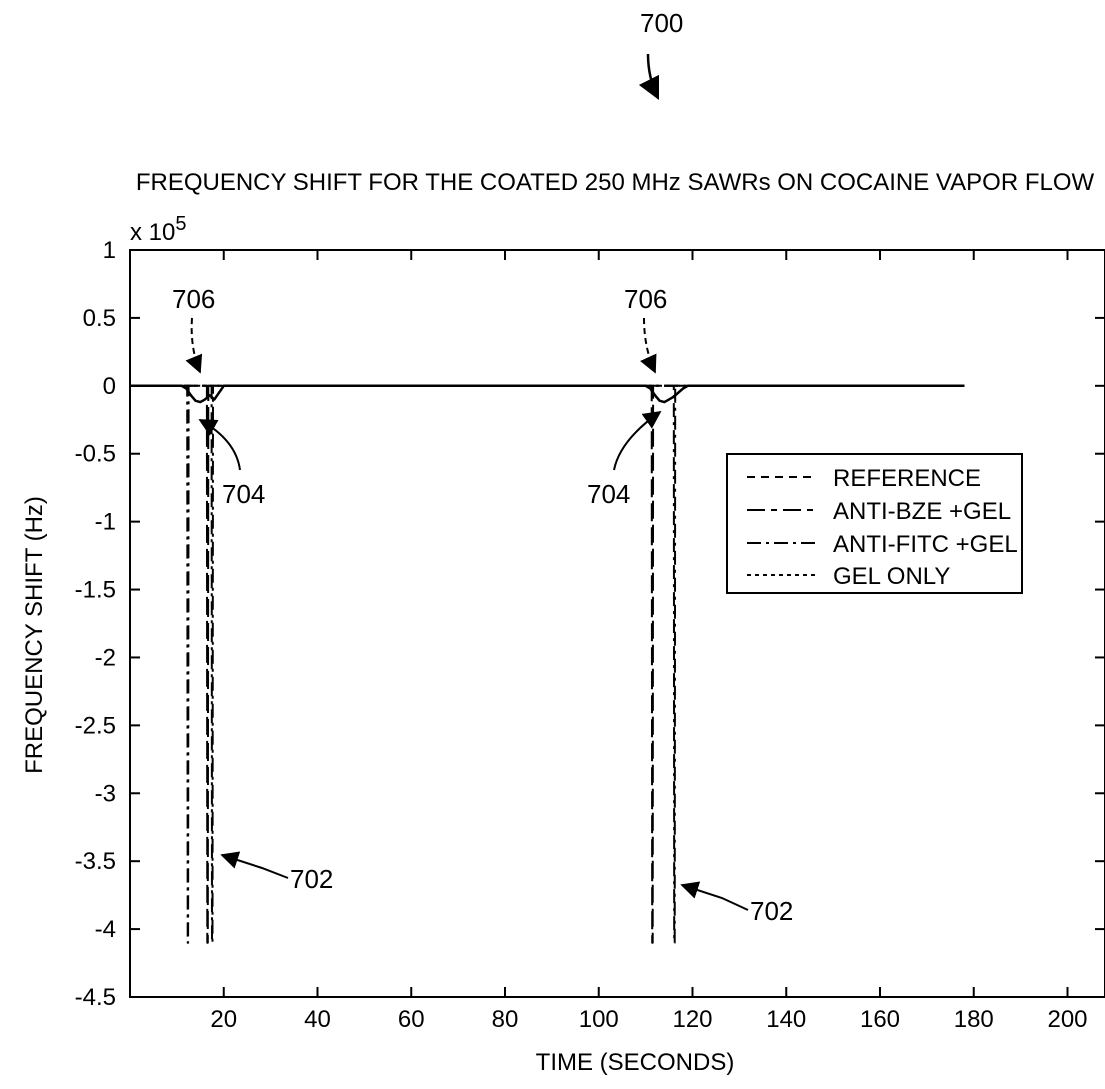 This screenshot has width=1105, height=1089. What do you see at coordinates (180, 224) in the screenshot?
I see `y-axis-multiplier-exponent: 5` at bounding box center [180, 224].